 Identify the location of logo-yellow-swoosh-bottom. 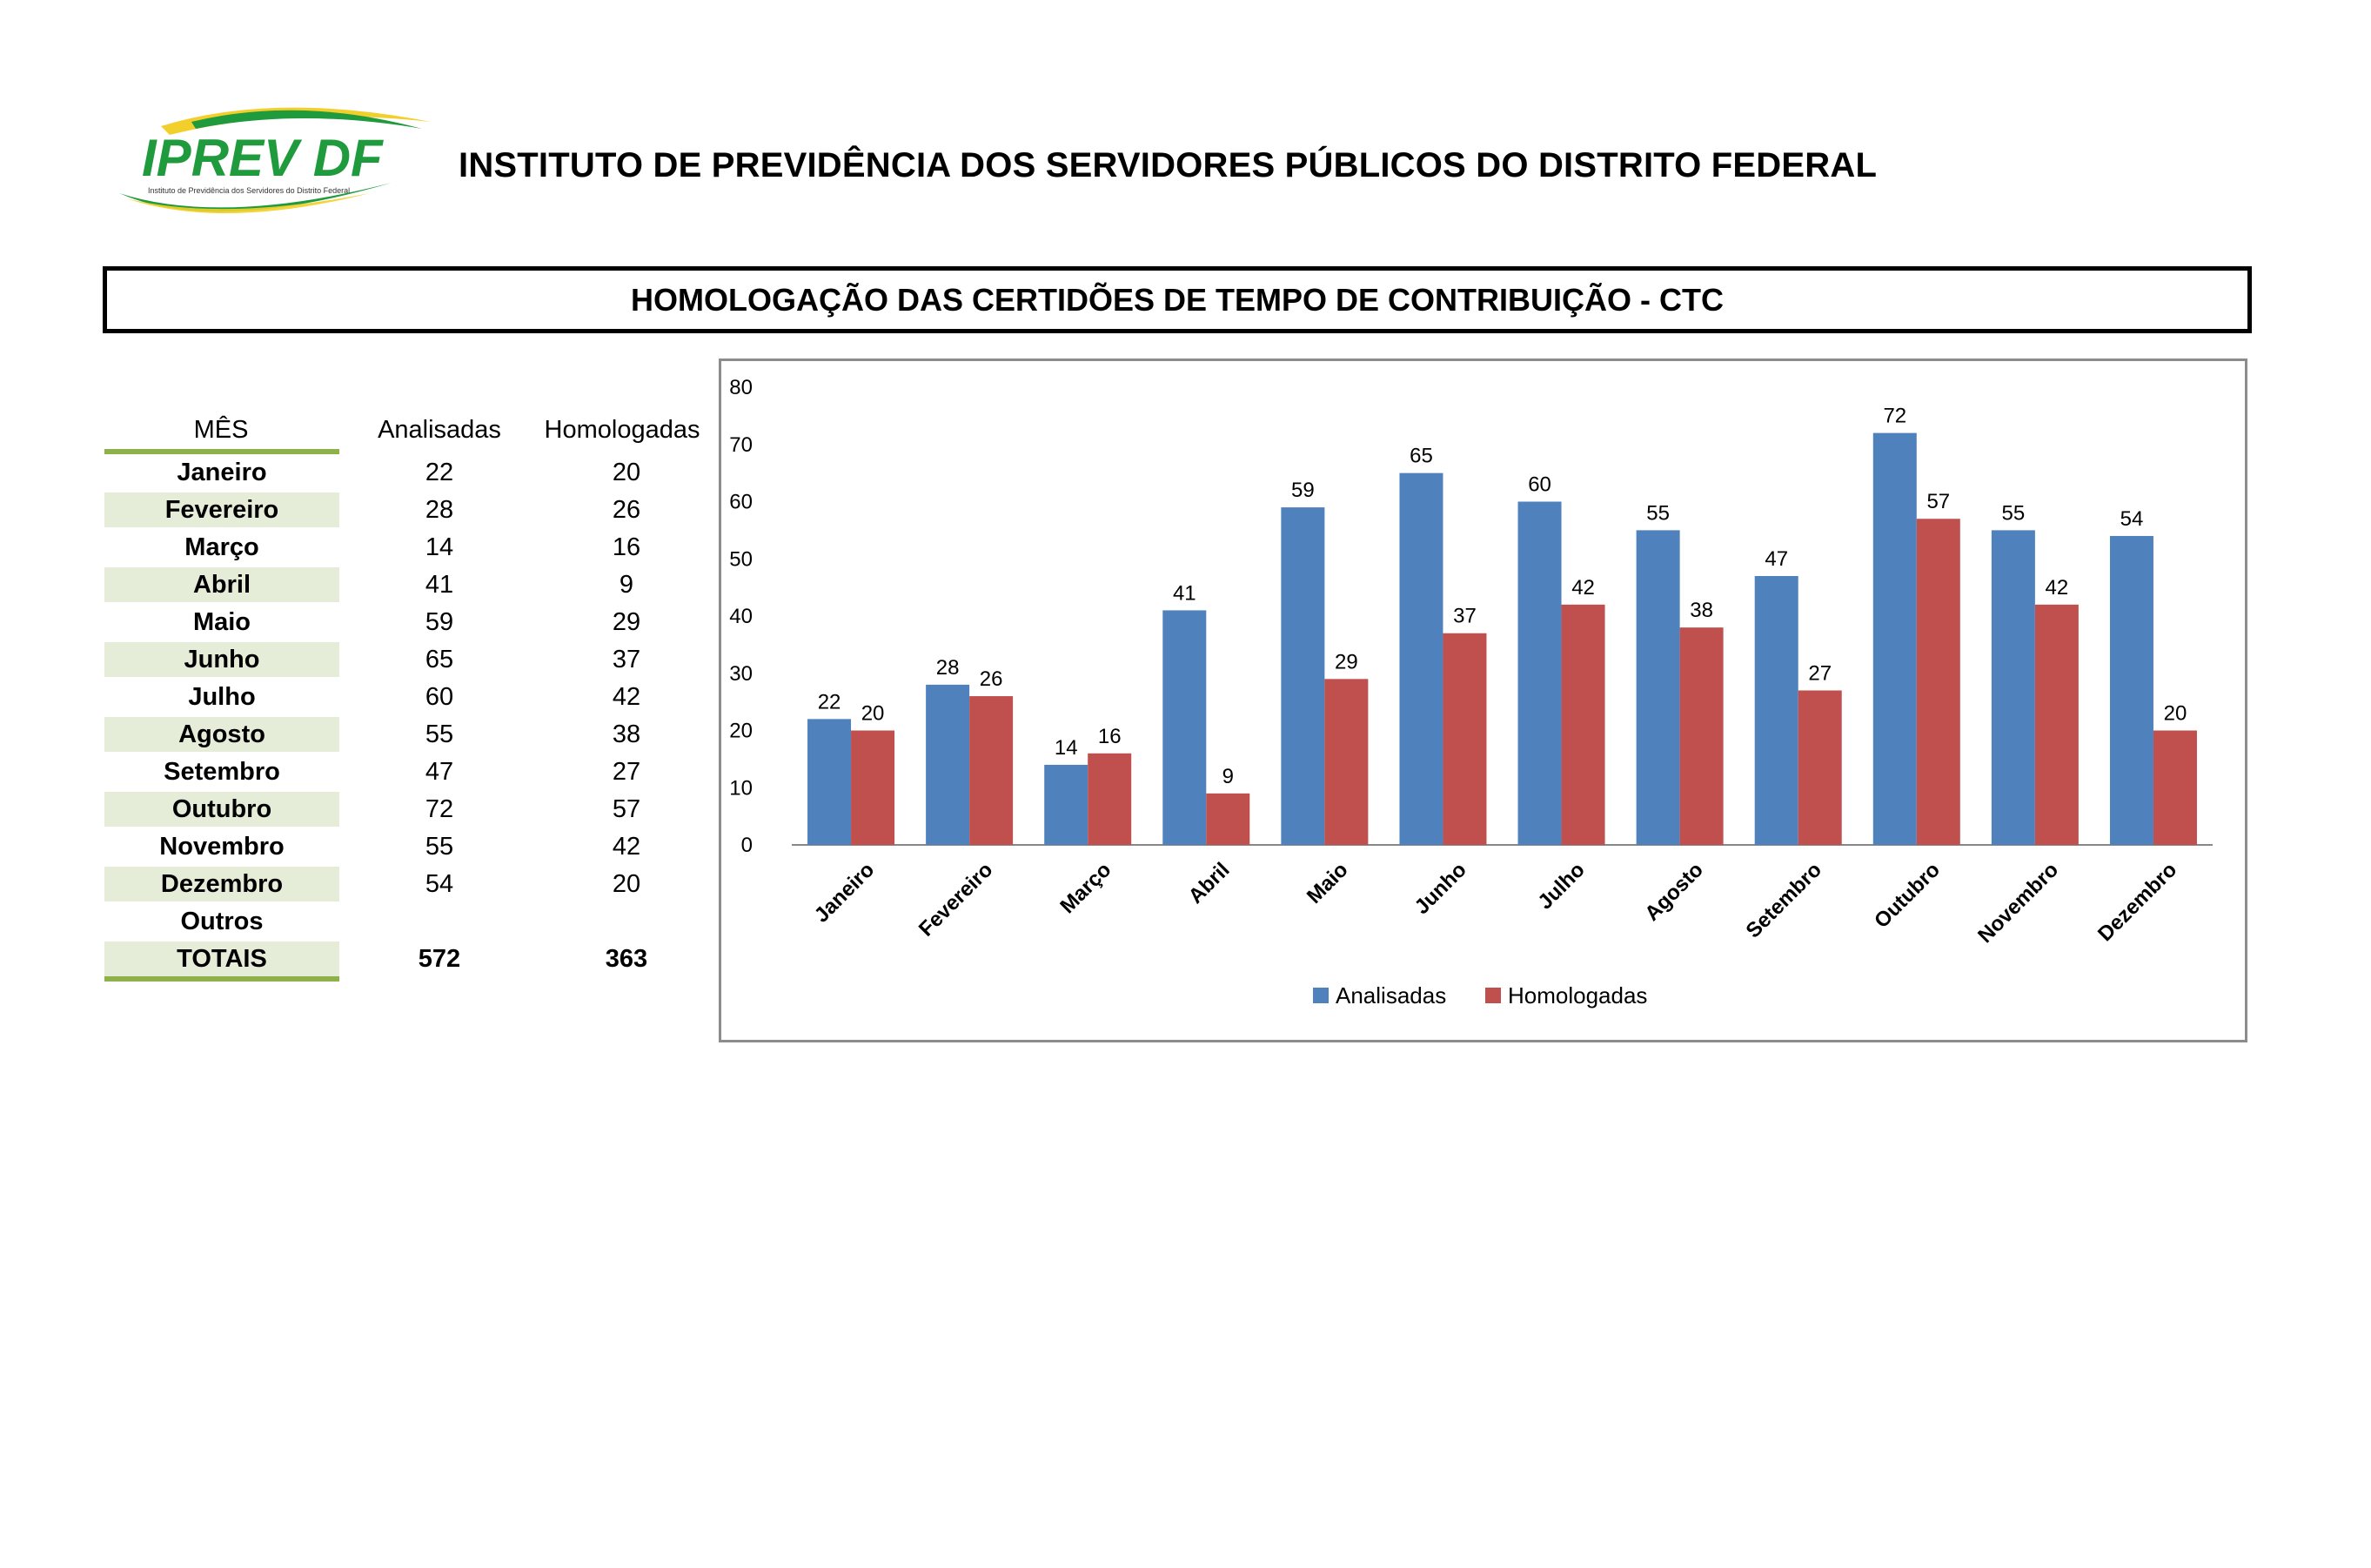
(248, 203).